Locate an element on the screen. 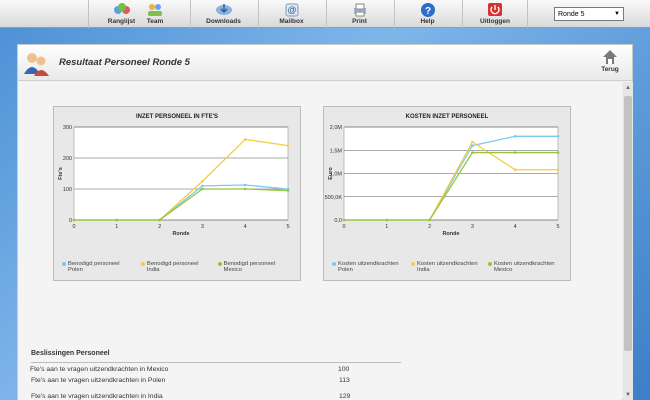 This screenshot has width=650, height=400. chart-fte-svg: 0 100 200 300 0 1 2 3 4 5 Ronde Fte's is located at coordinates (174, 181).